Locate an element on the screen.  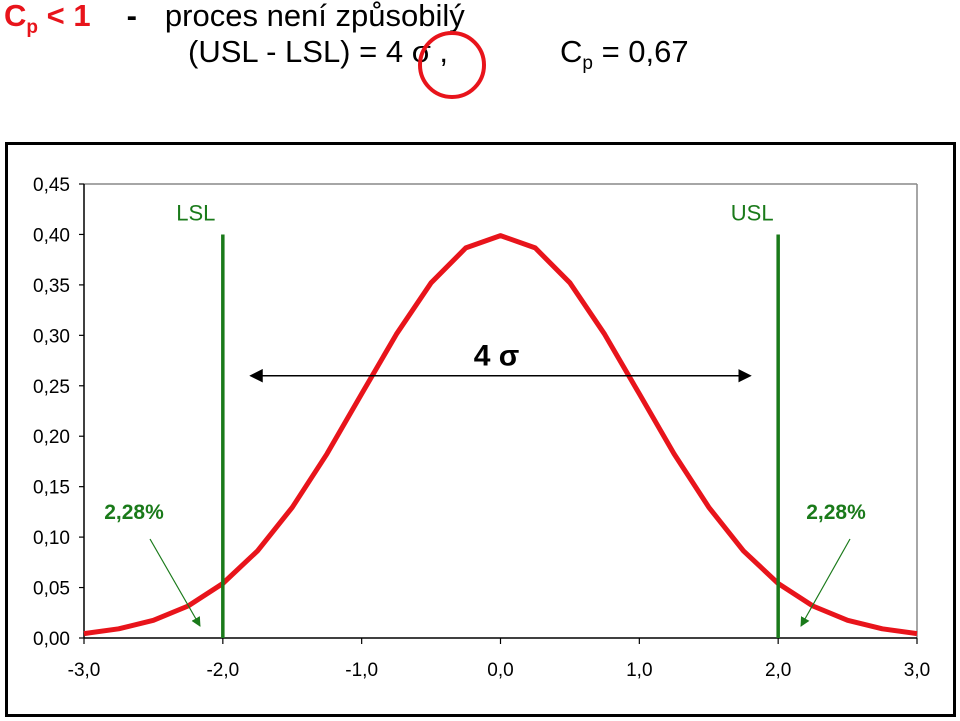
y-tick-label: 0,15 is located at coordinates (51, 488).